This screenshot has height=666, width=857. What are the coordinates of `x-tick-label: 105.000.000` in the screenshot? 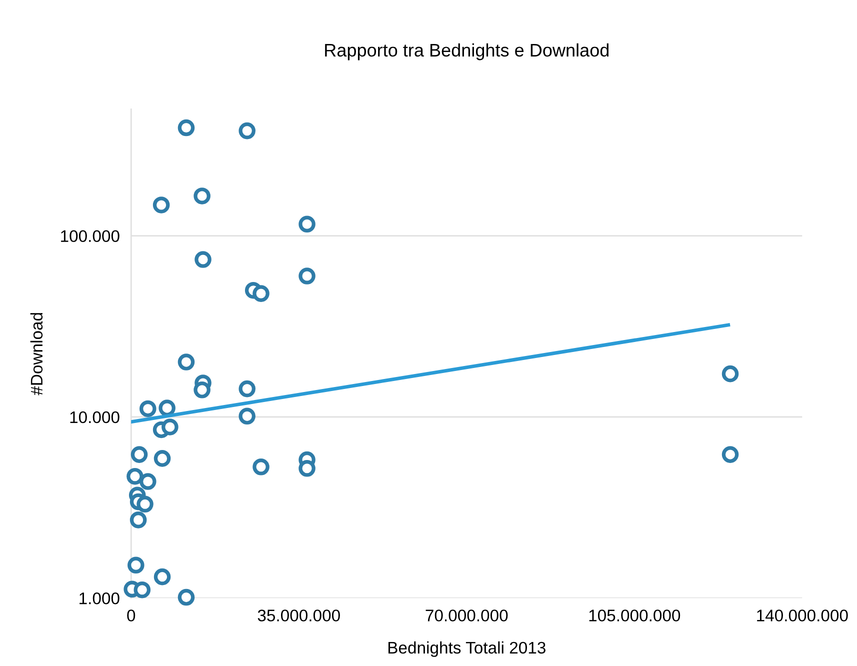 It's located at (634, 616).